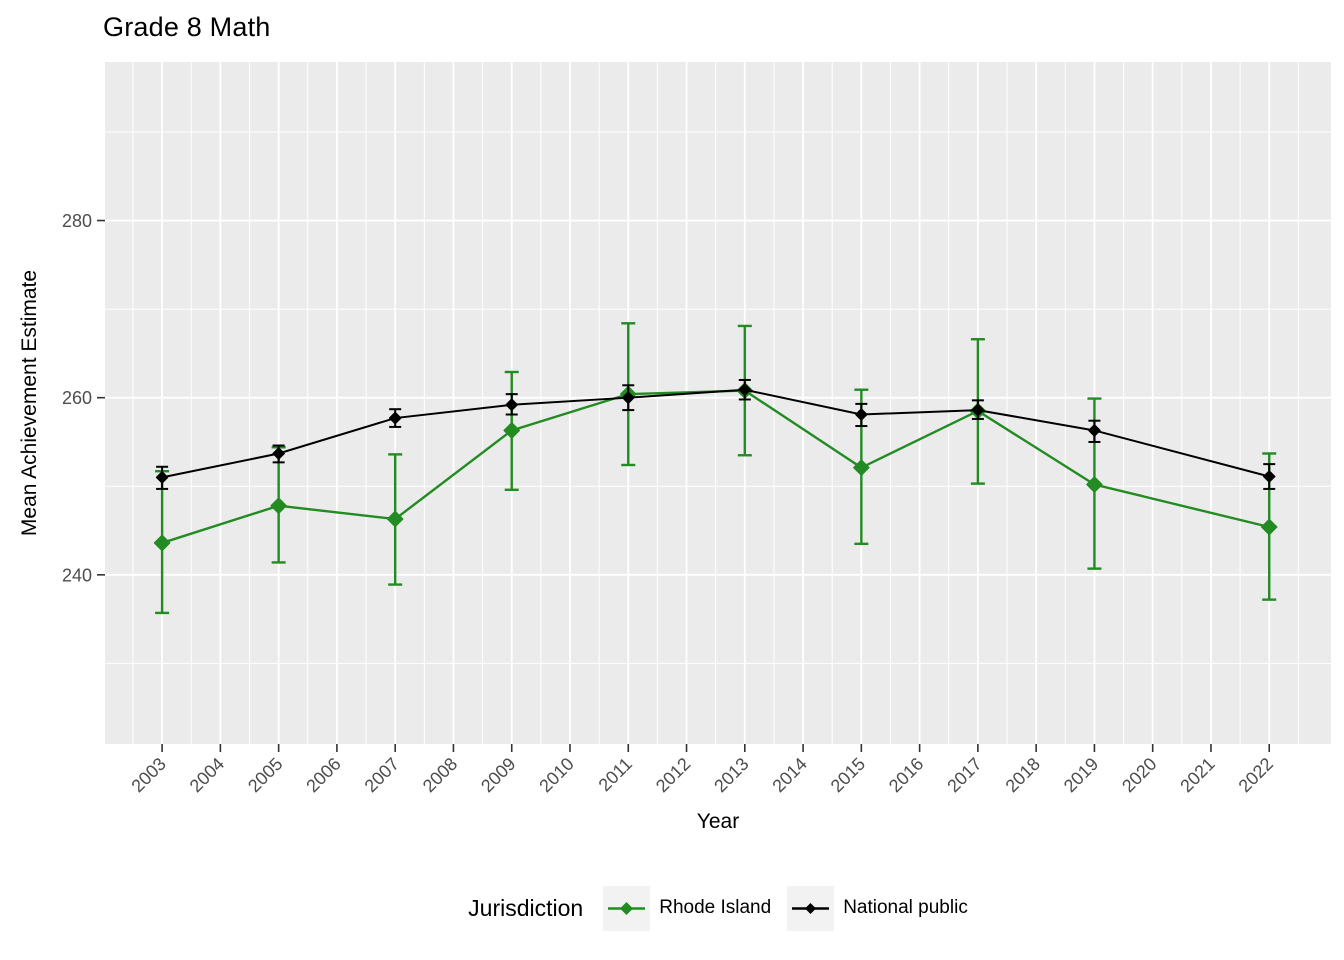  What do you see at coordinates (162, 477) in the screenshot?
I see `data-point-national-public-2003` at bounding box center [162, 477].